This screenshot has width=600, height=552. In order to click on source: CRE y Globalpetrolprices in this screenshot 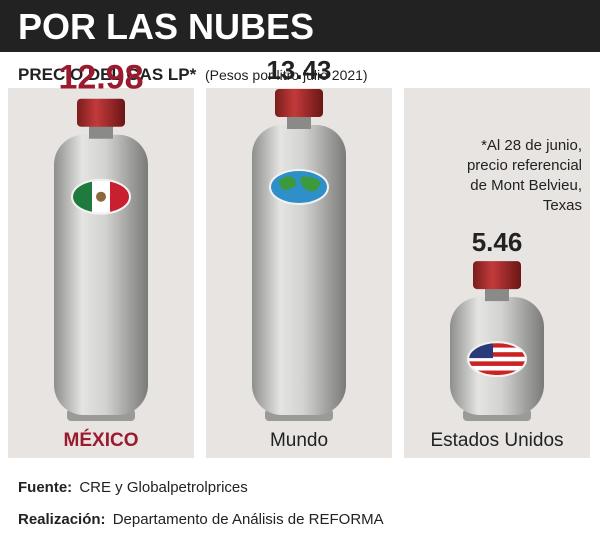, I will do `click(163, 487)`.